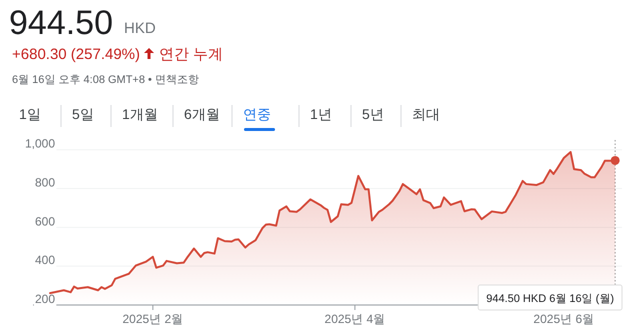 The width and height of the screenshot is (637, 335). I want to click on text: 5일, so click(83, 114).